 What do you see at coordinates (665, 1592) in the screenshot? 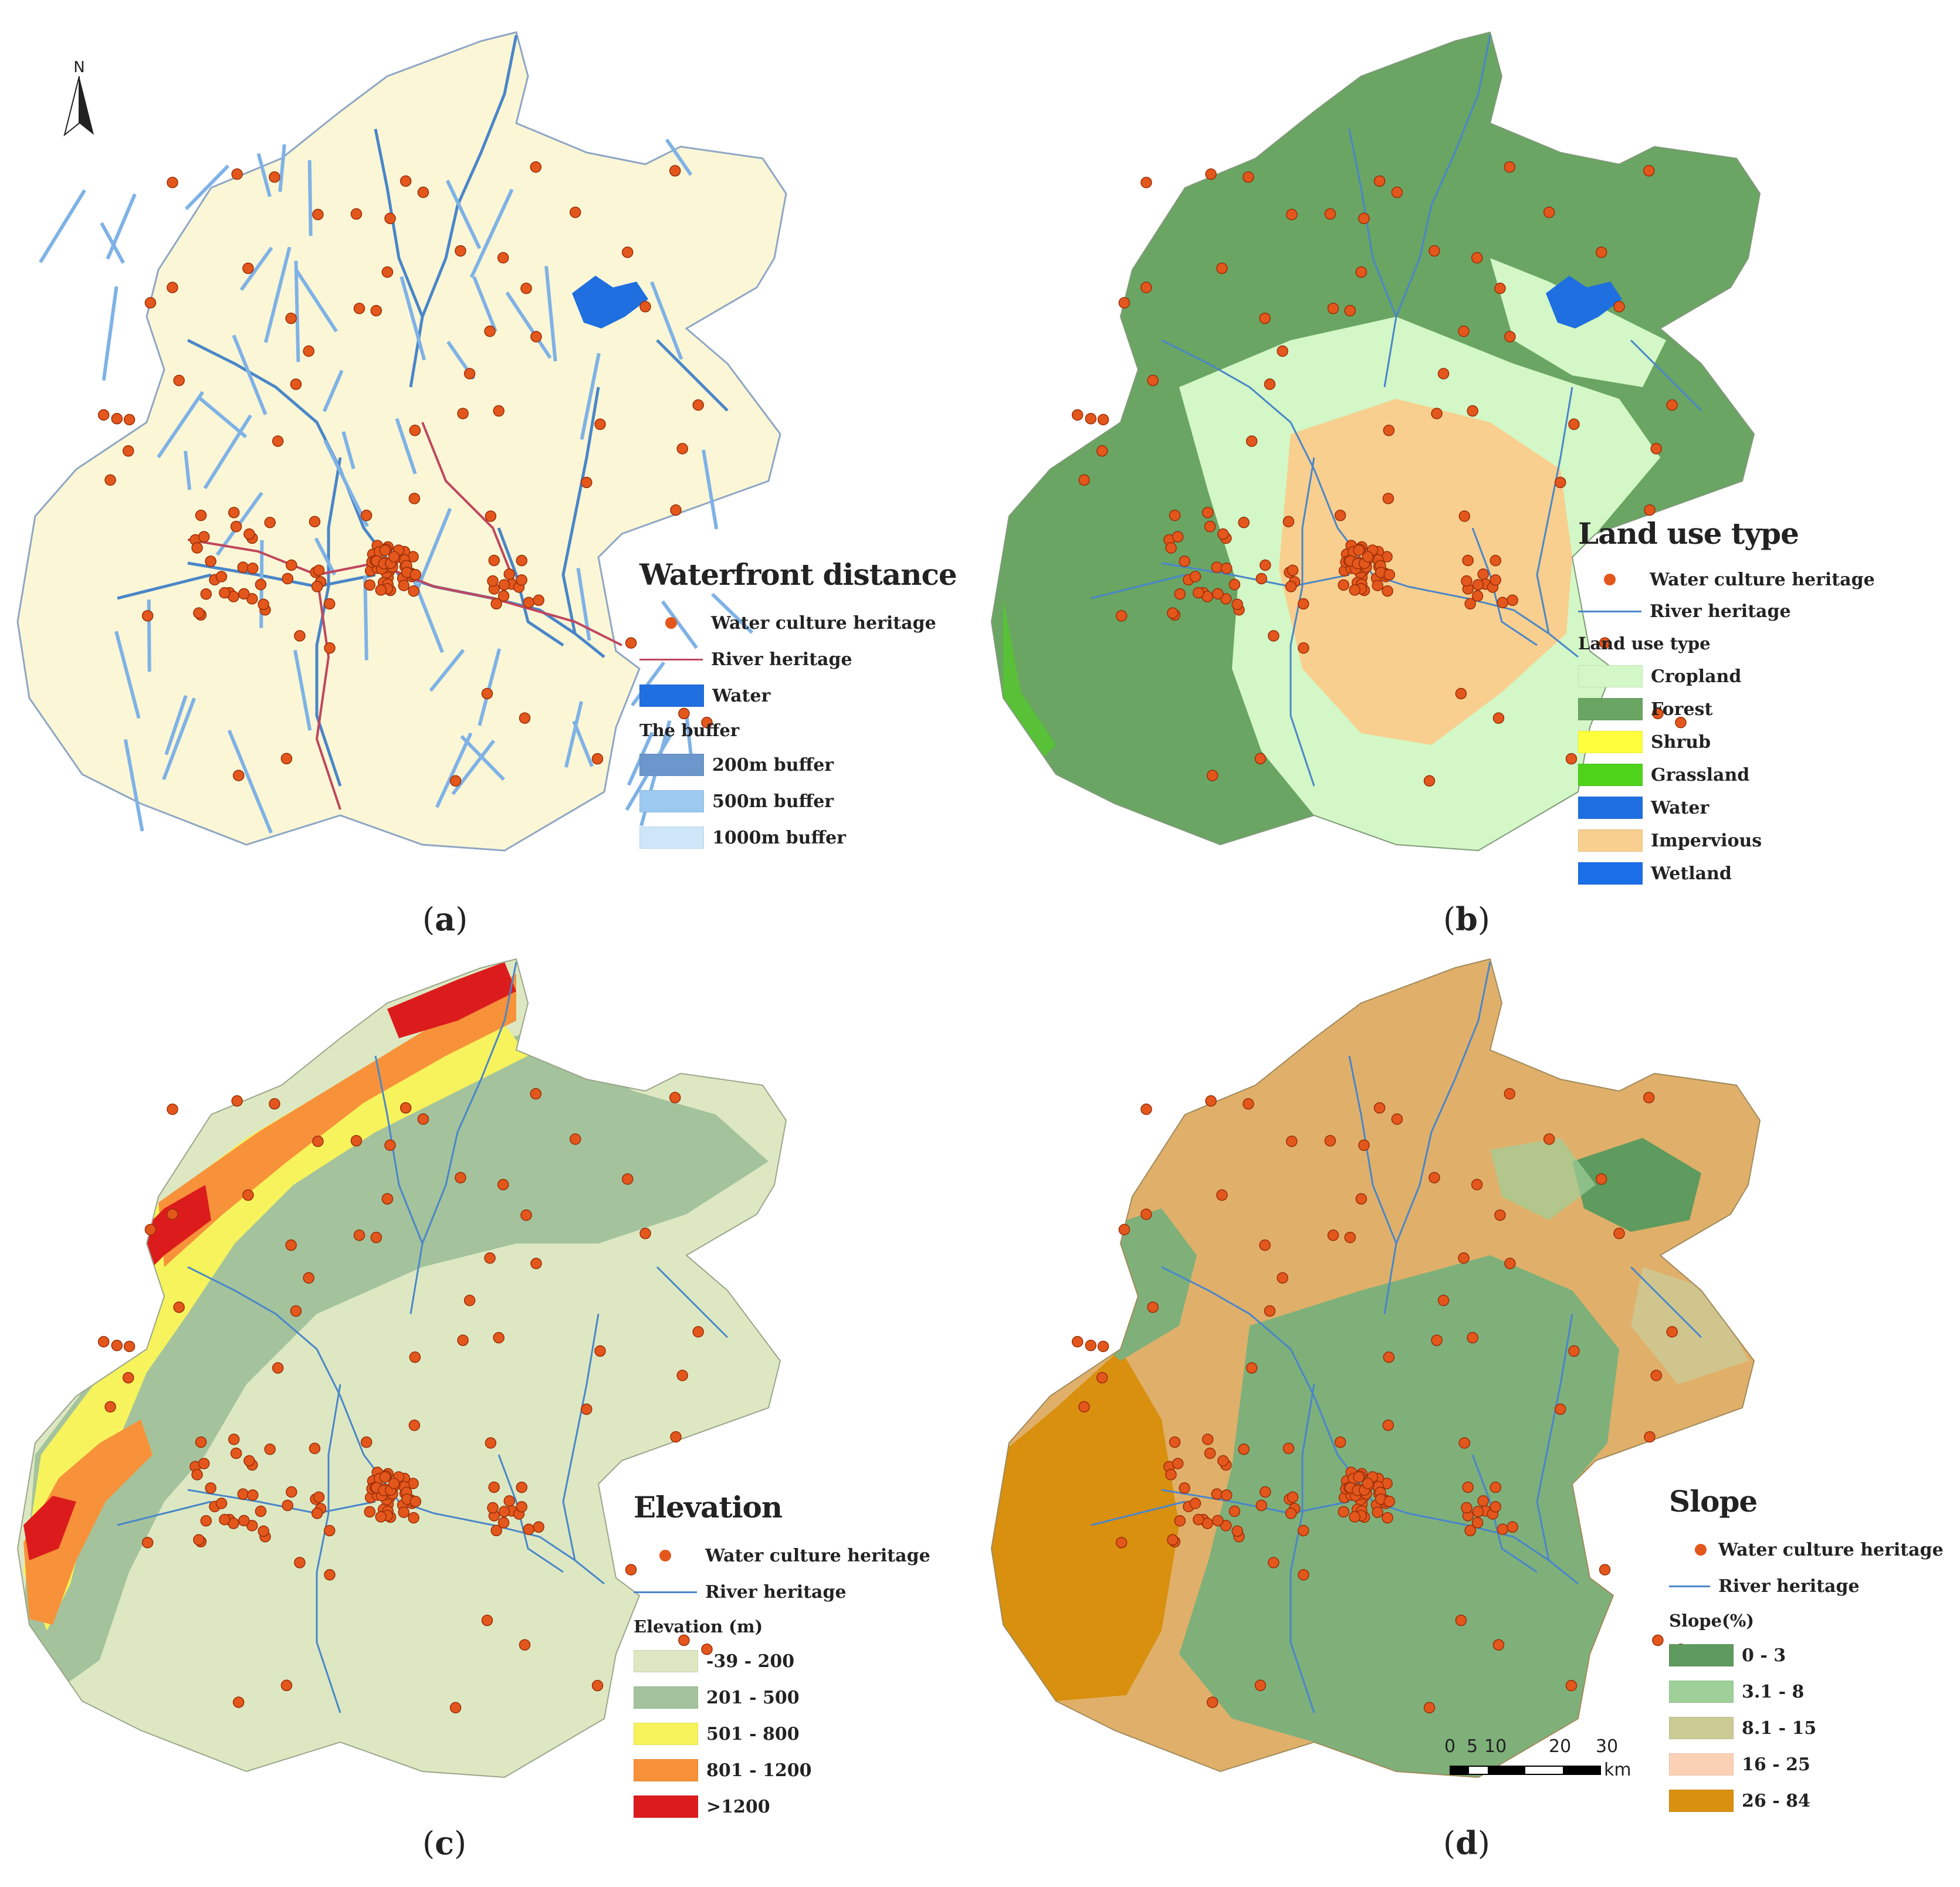
I see `river-line-icon` at bounding box center [665, 1592].